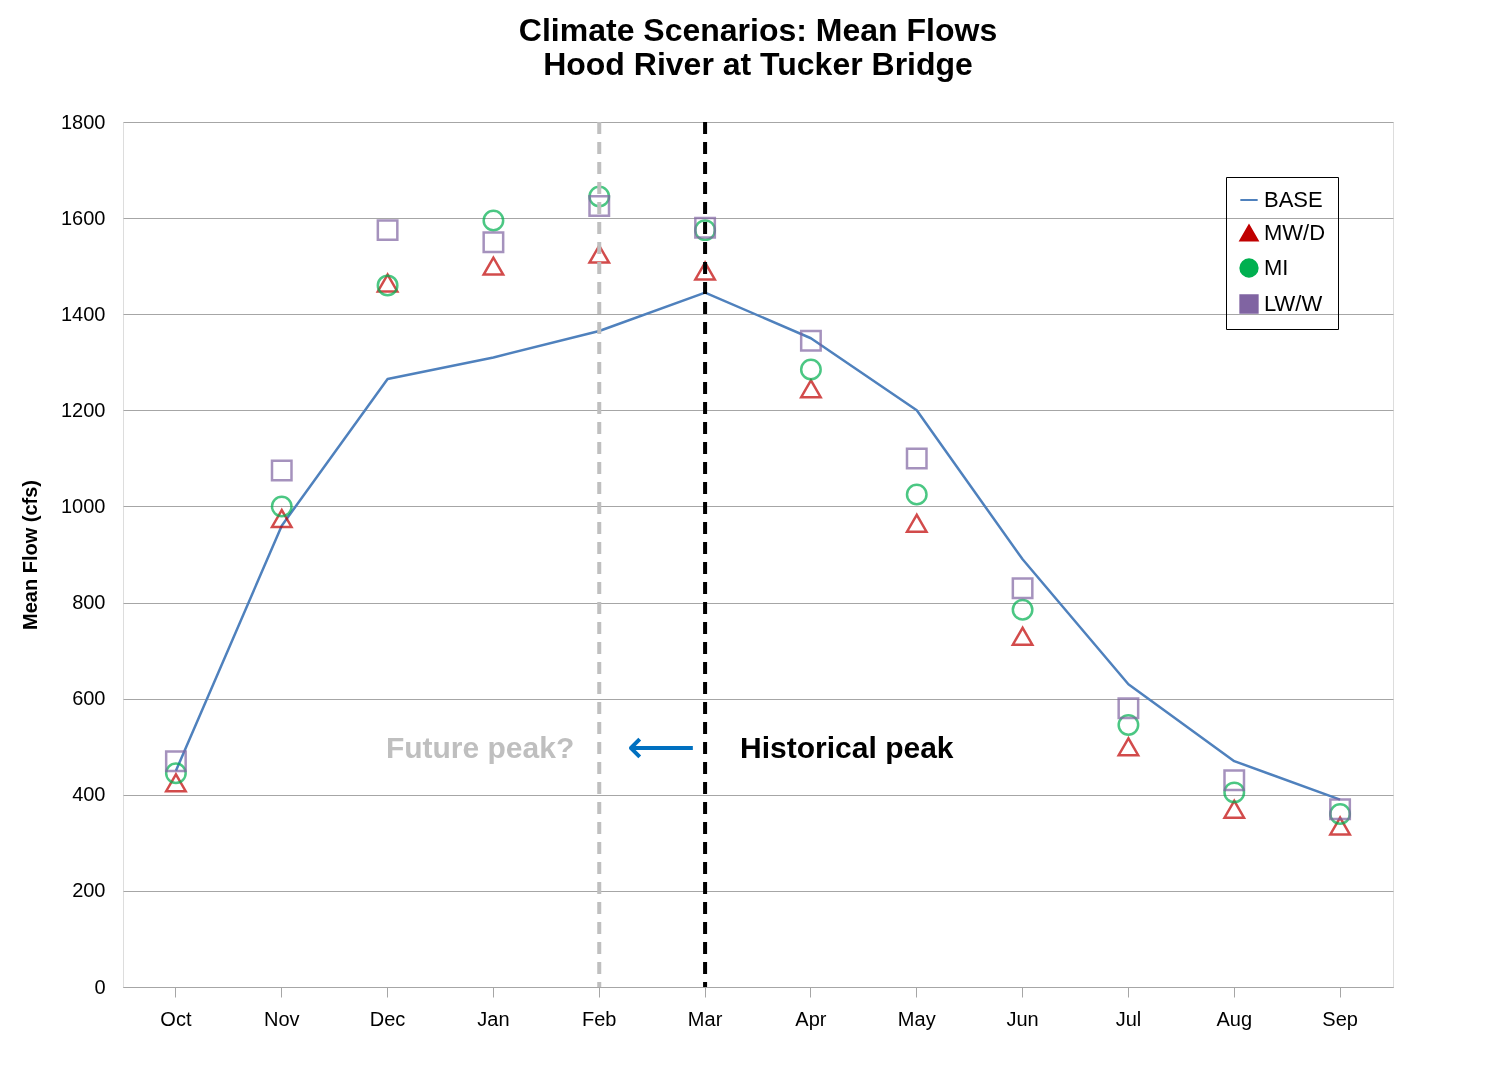  What do you see at coordinates (1295, 232) in the screenshot?
I see `legend-label: MW/D` at bounding box center [1295, 232].